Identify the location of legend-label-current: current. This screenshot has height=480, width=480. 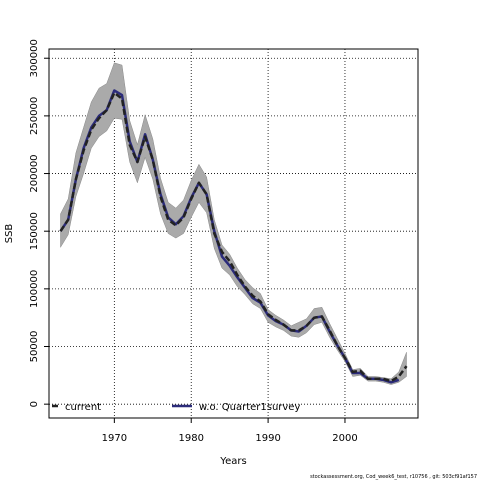
(83, 407).